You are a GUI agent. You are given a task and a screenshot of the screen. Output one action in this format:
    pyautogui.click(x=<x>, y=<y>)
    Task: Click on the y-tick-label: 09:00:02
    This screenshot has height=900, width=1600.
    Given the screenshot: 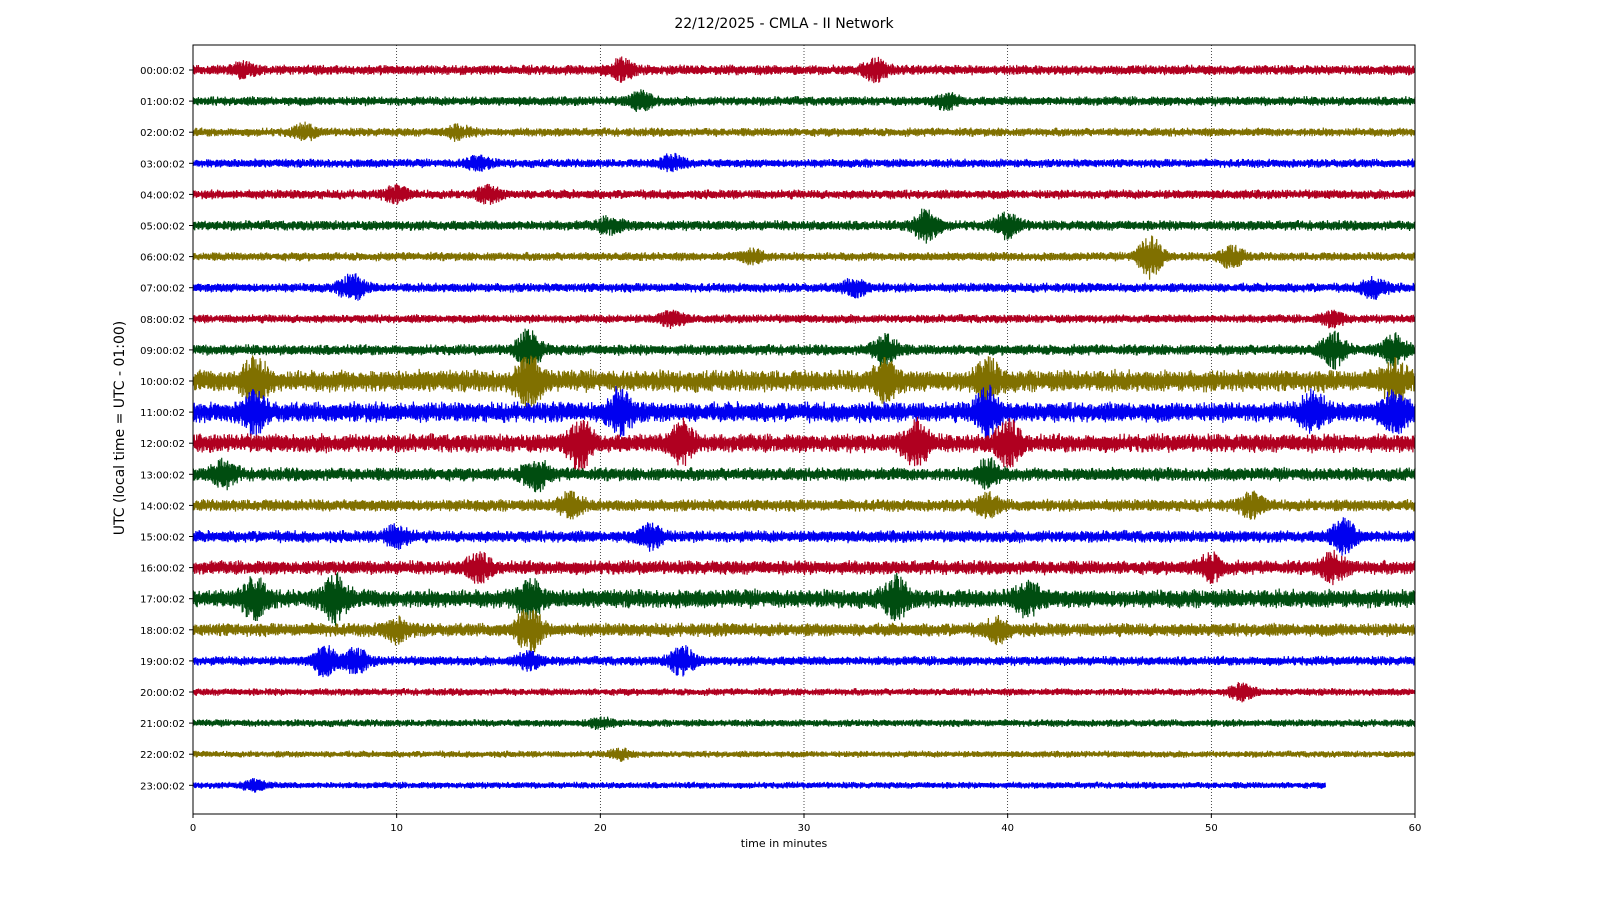 What is the action you would take?
    pyautogui.click(x=162, y=351)
    